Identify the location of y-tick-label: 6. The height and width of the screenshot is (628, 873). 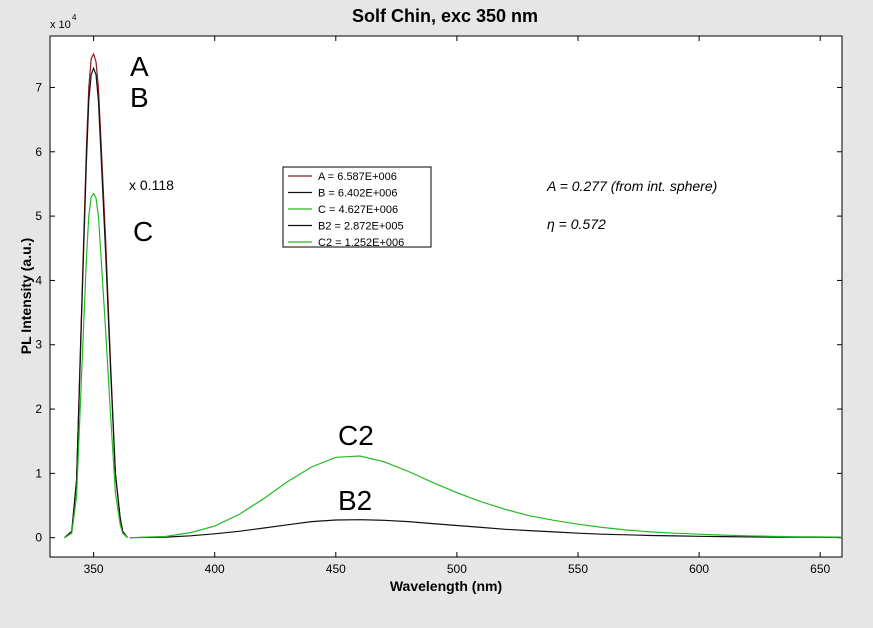
(38, 152).